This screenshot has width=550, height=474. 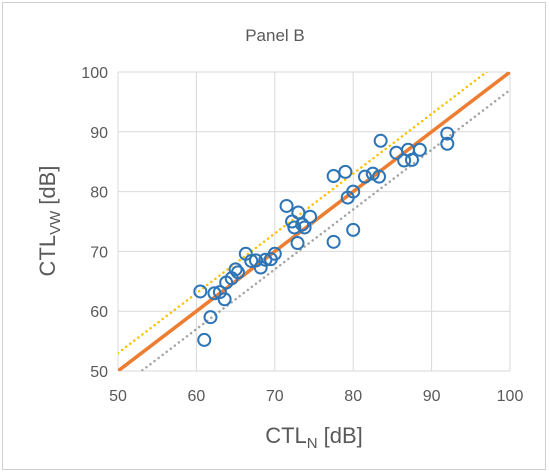 What do you see at coordinates (197, 396) in the screenshot?
I see `x-tick-label: 60` at bounding box center [197, 396].